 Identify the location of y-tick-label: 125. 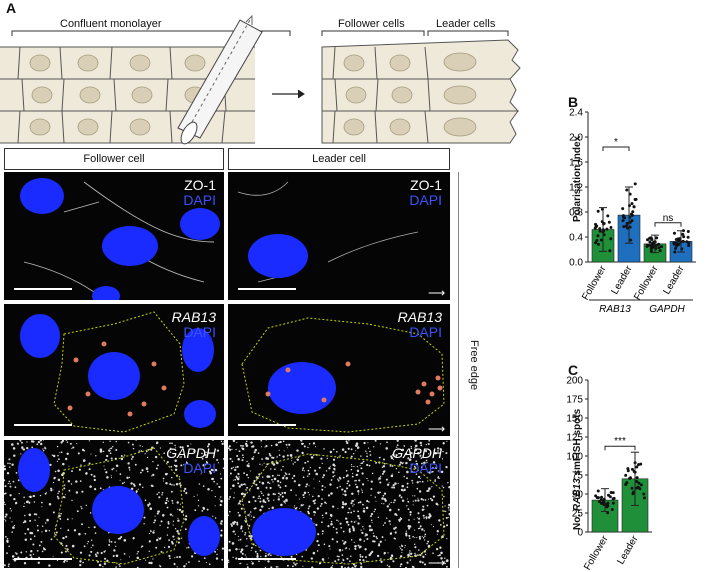
(574, 438).